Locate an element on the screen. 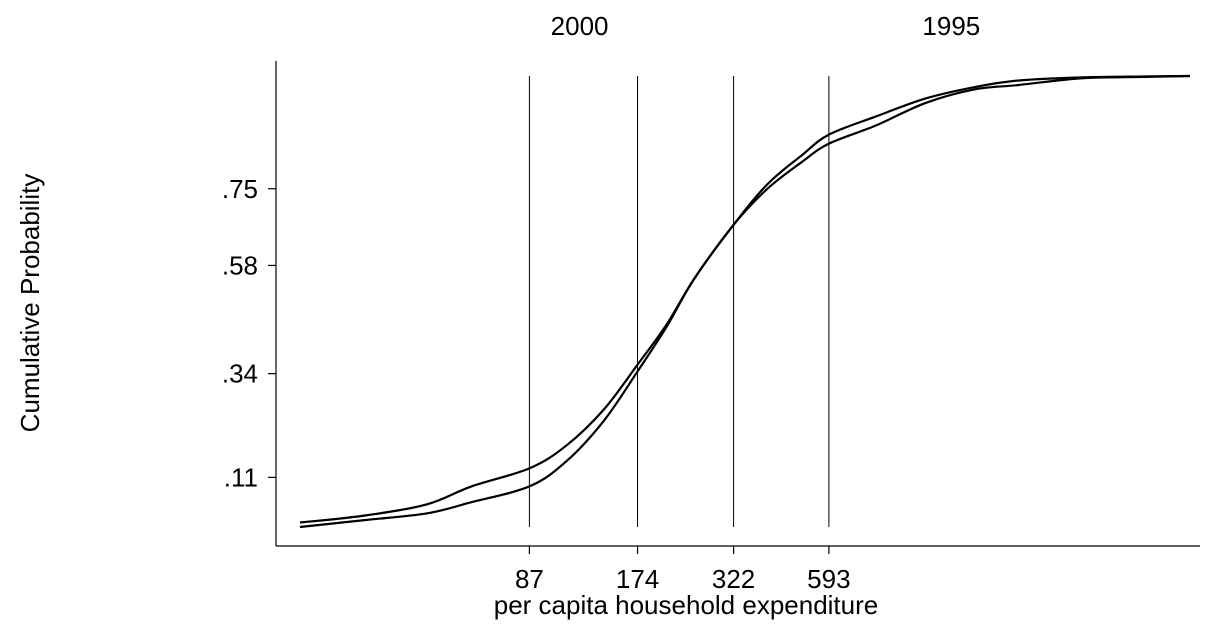 Image resolution: width=1209 pixels, height=630 pixels. x-tick-label-174: 174 is located at coordinates (637, 579).